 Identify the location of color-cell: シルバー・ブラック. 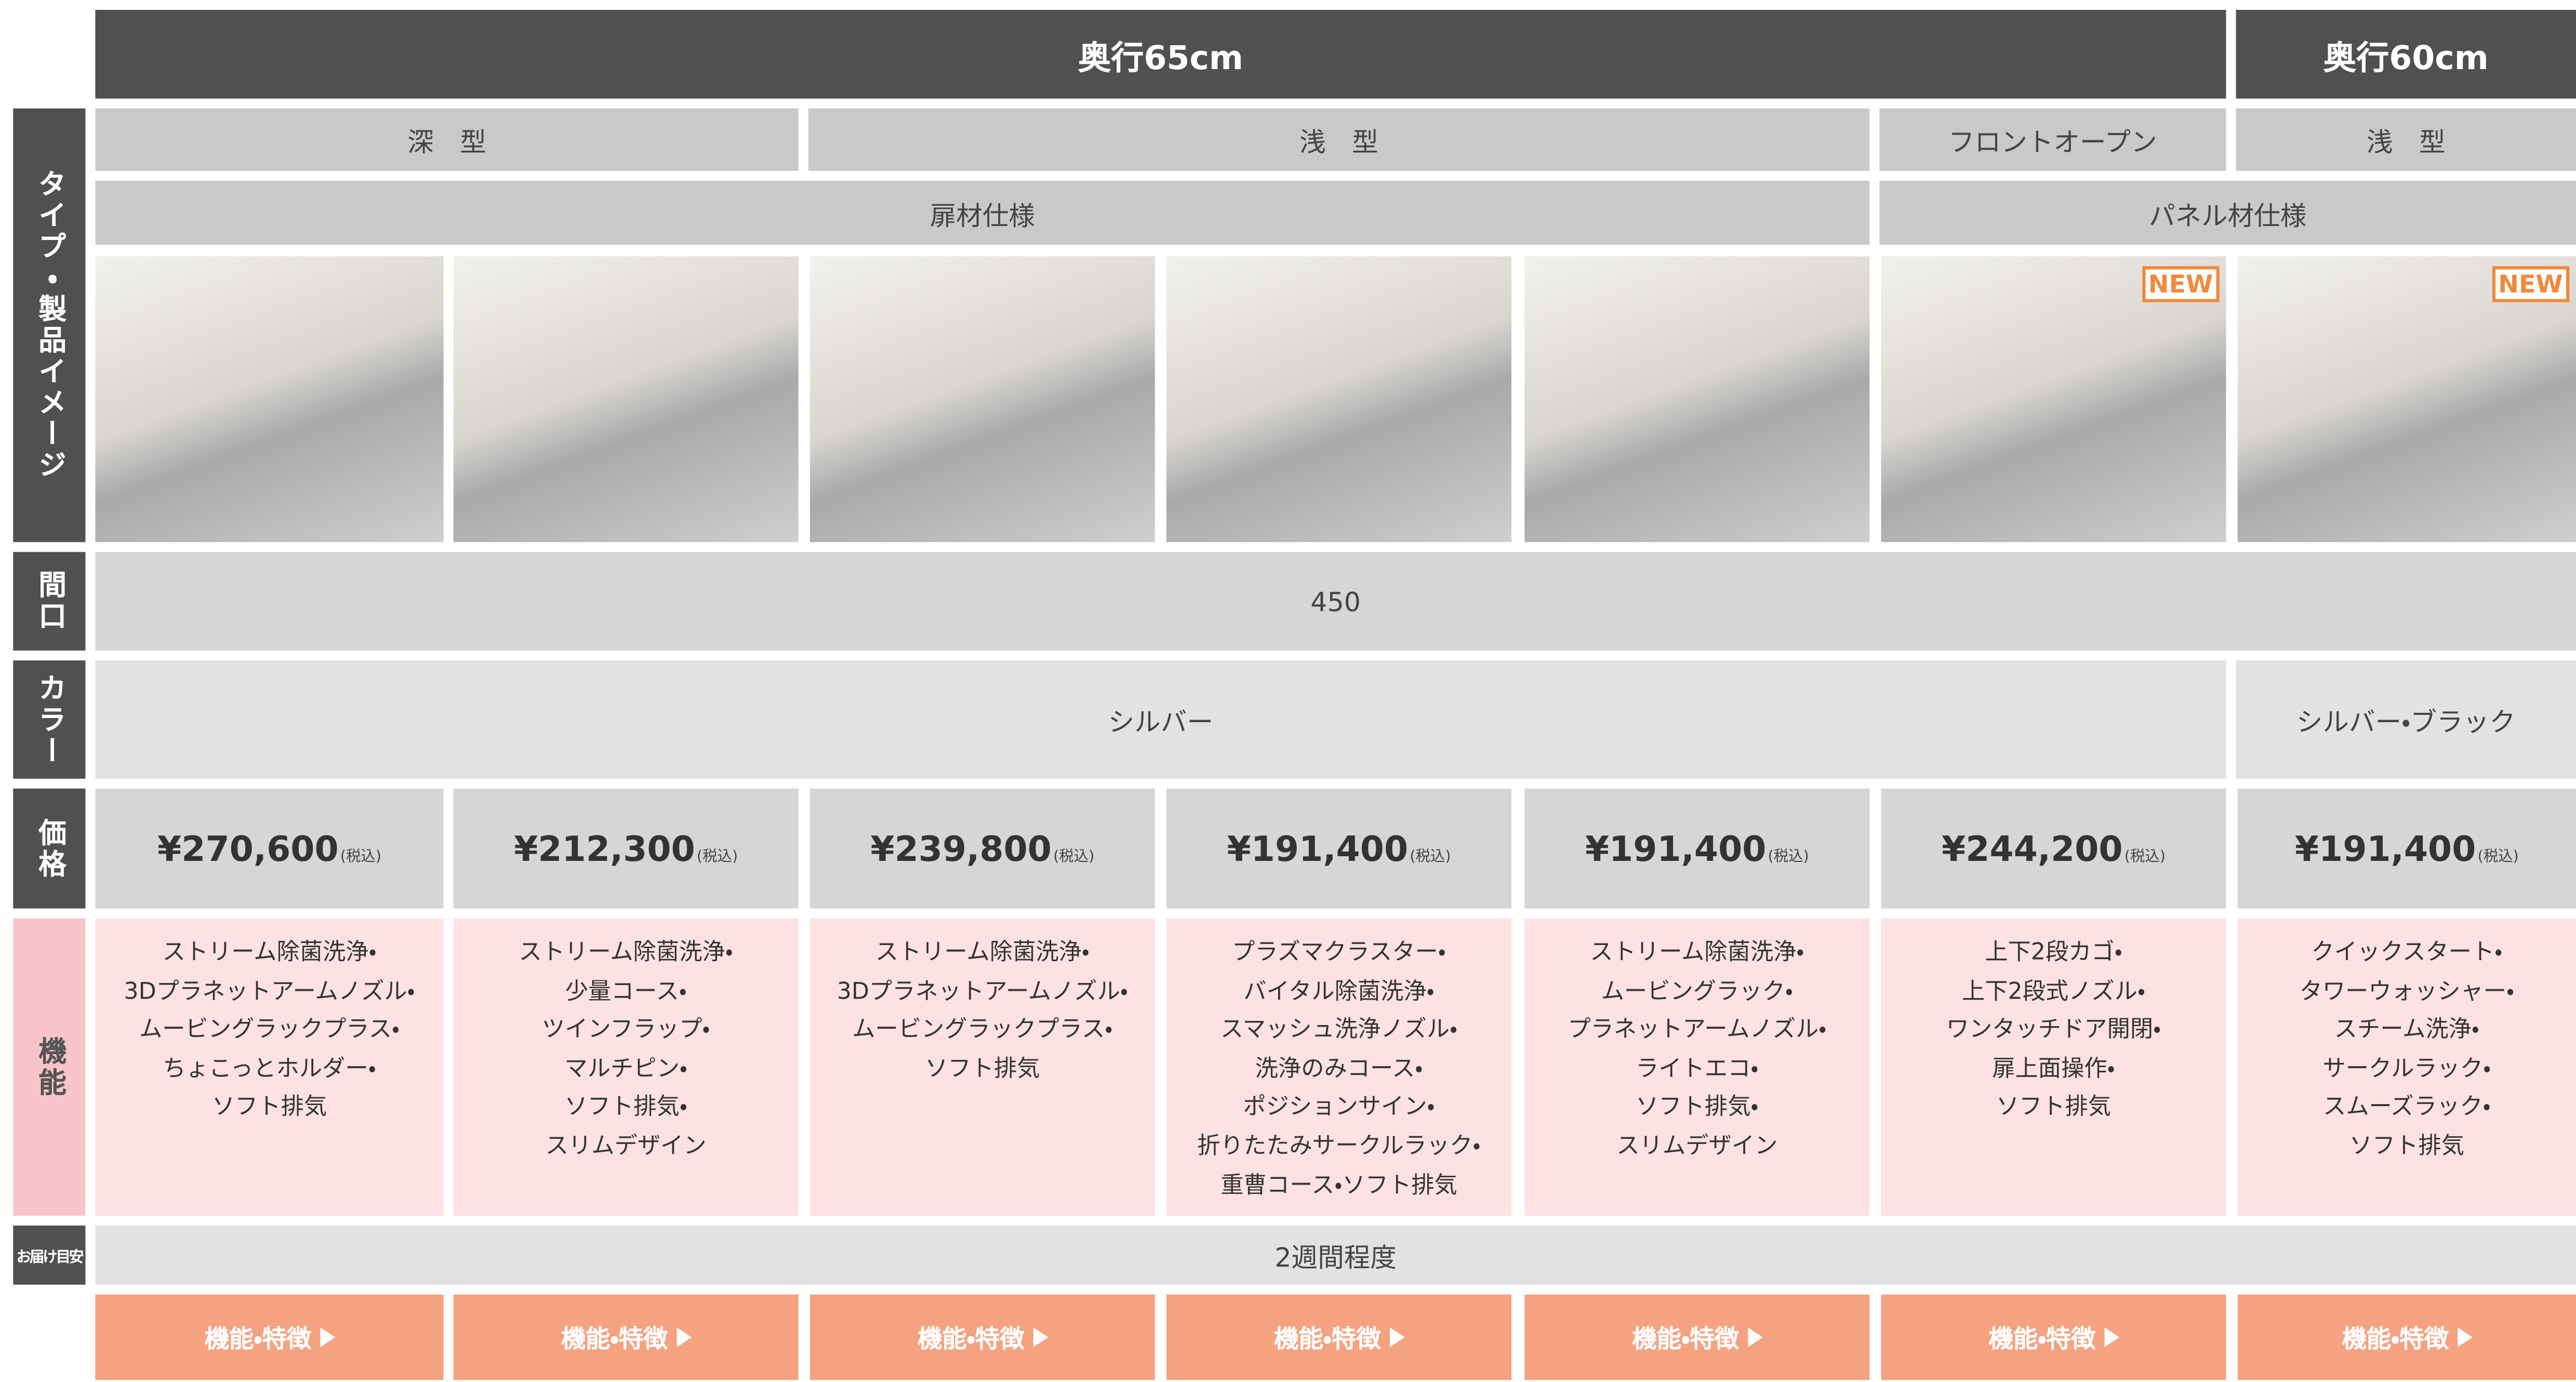
(2406, 719).